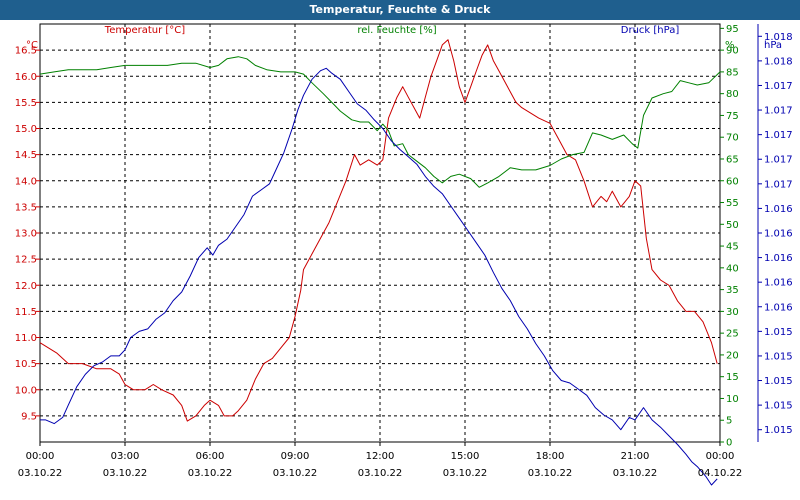  Describe the element at coordinates (550, 456) in the screenshot. I see `x-tick-label-time: 18:00` at that location.